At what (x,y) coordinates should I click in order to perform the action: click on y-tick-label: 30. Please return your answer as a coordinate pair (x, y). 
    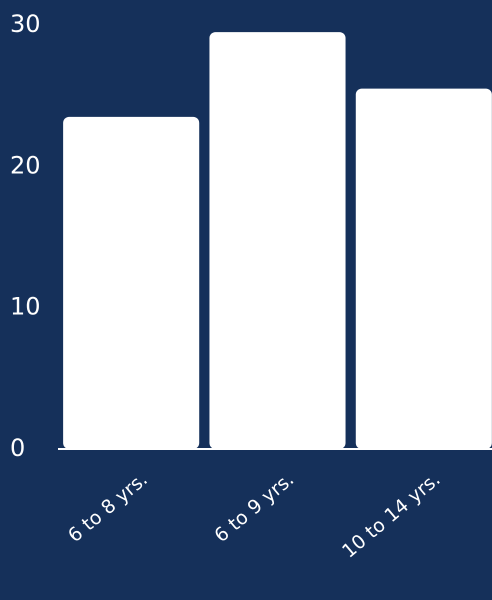
    Looking at the image, I should click on (25, 24).